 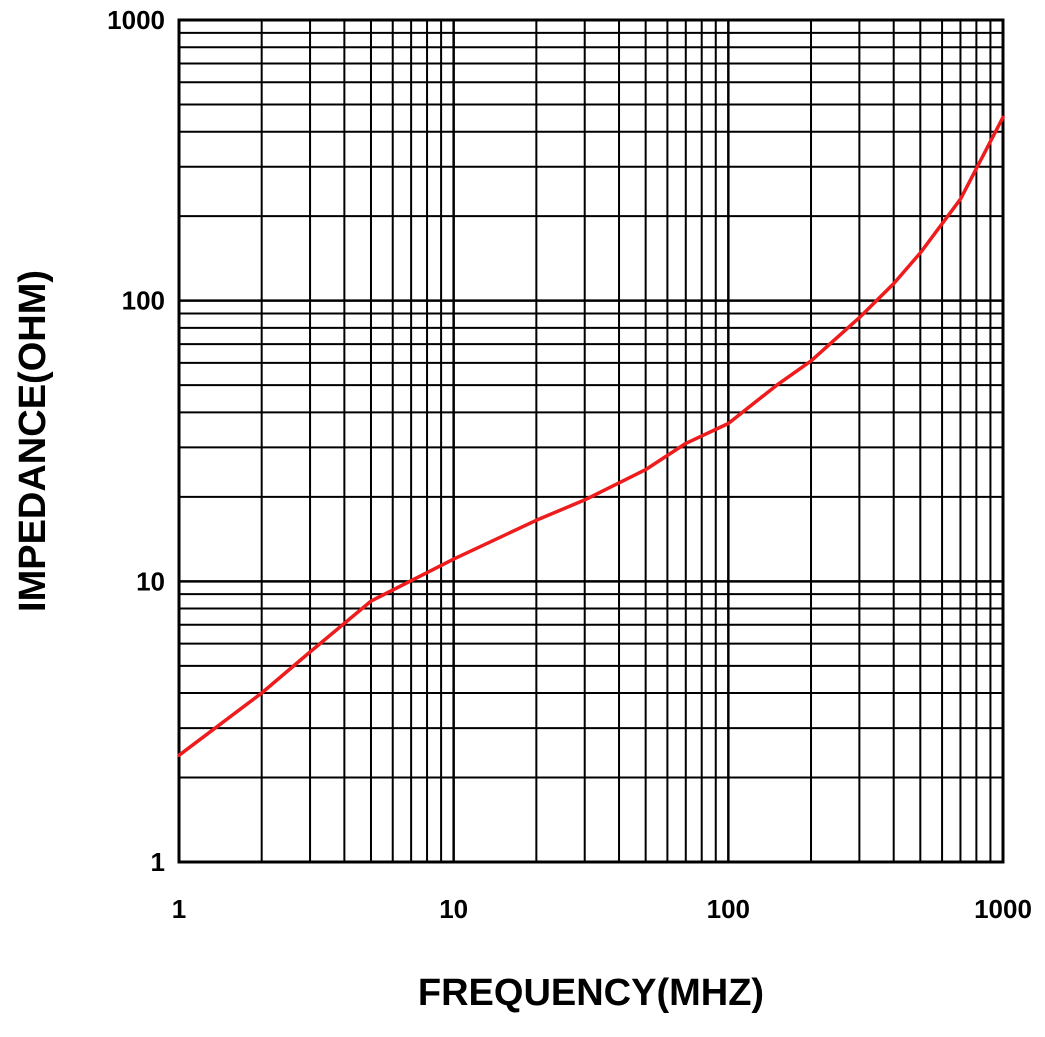 I want to click on x-axis-label: FREQUENCY(MHZ), so click(x=591, y=993).